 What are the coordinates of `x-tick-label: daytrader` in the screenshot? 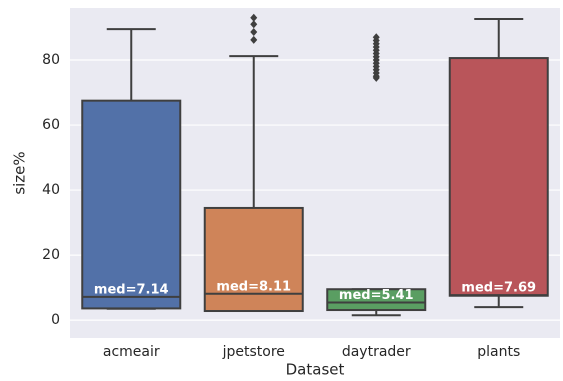 It's located at (376, 352).